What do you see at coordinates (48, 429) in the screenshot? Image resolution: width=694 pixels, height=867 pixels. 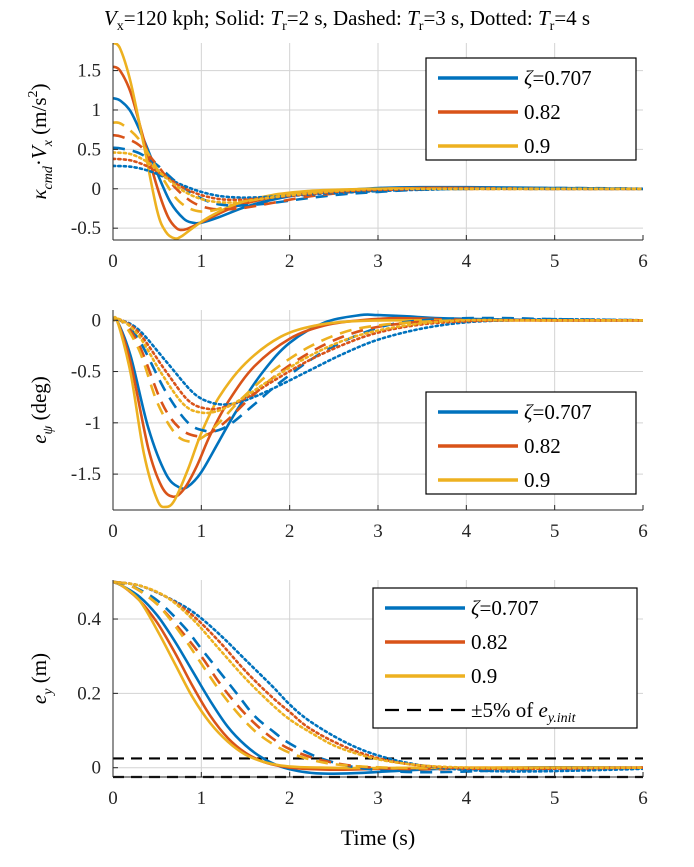 I see `ylabel-e-sub: ψ` at bounding box center [48, 429].